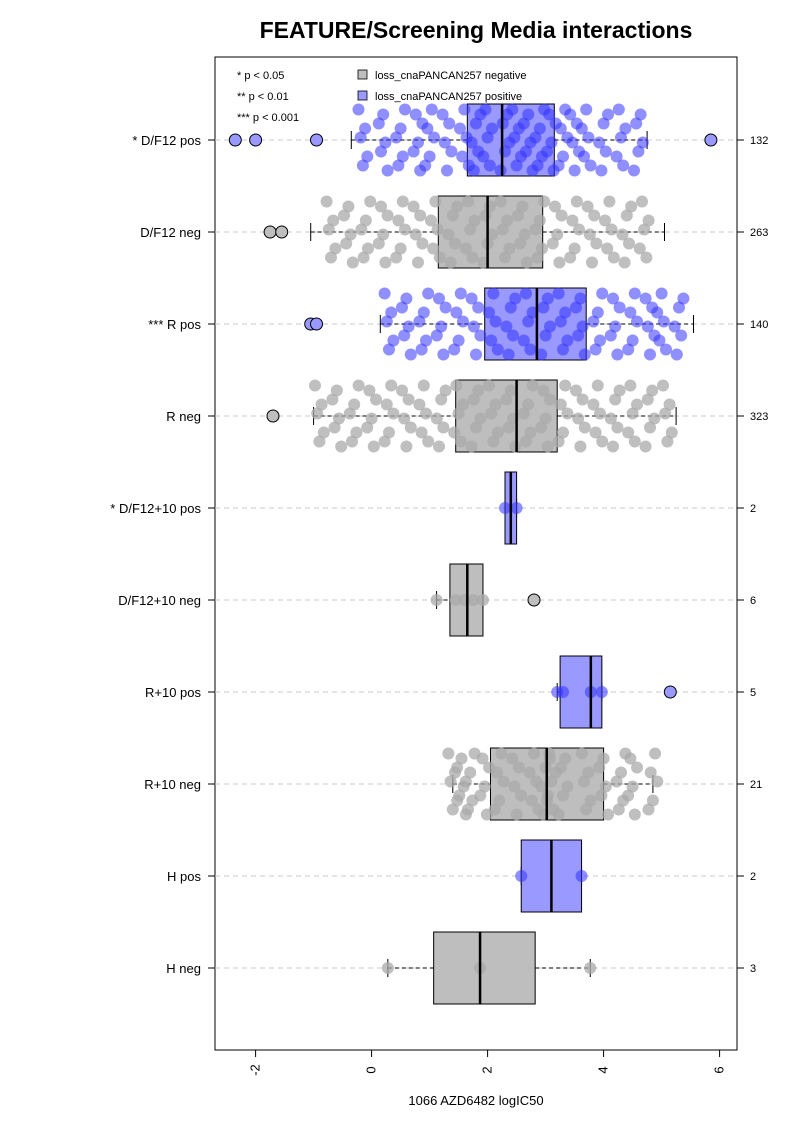 This screenshot has width=793, height=1122. I want to click on group-label: H pos, so click(184, 876).